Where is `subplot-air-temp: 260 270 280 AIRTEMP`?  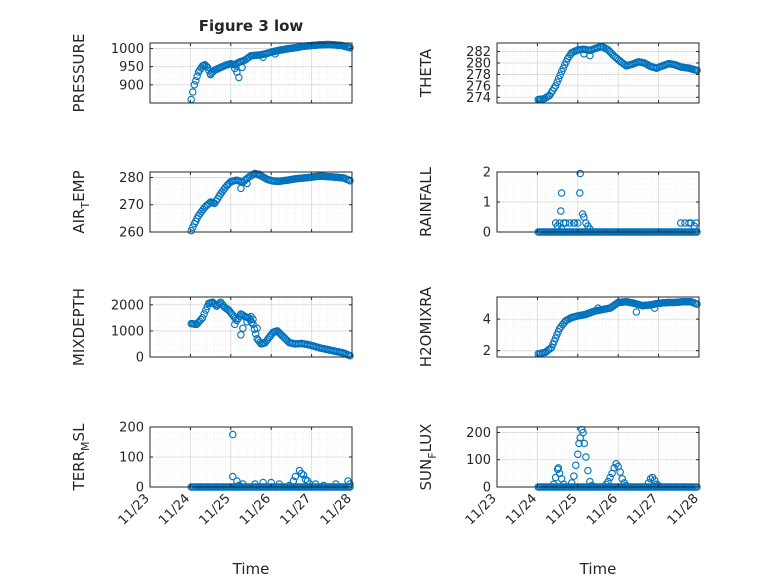
subplot-air-temp: 260 270 280 AIRTEMP is located at coordinates (212, 205).